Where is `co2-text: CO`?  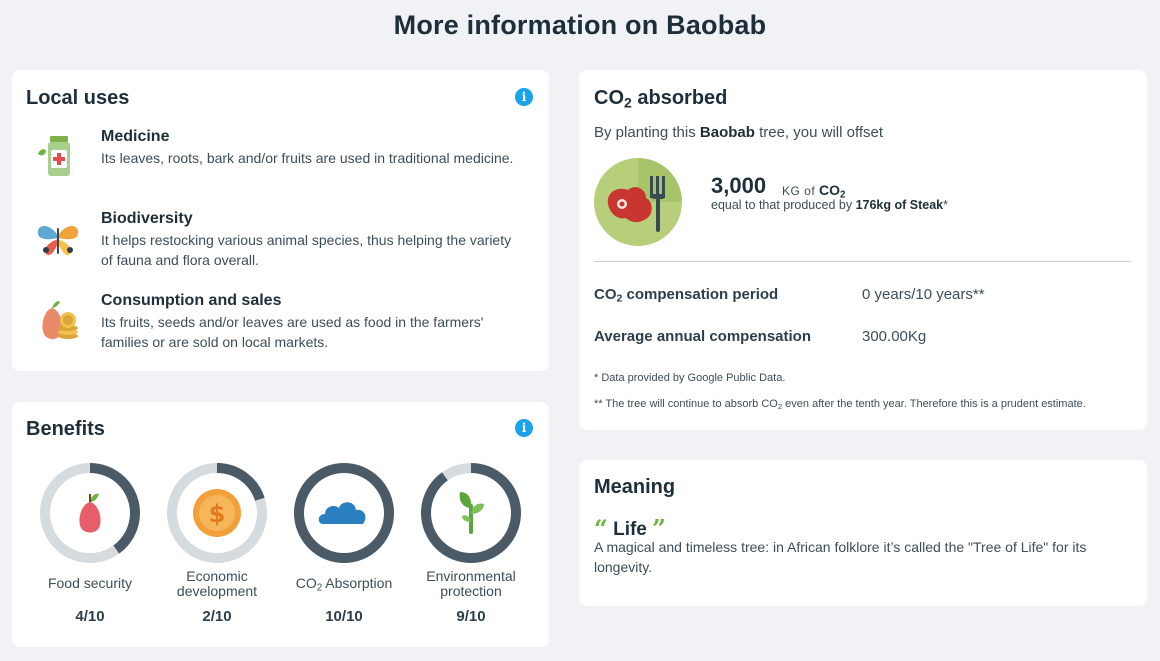
co2-text: CO is located at coordinates (306, 583).